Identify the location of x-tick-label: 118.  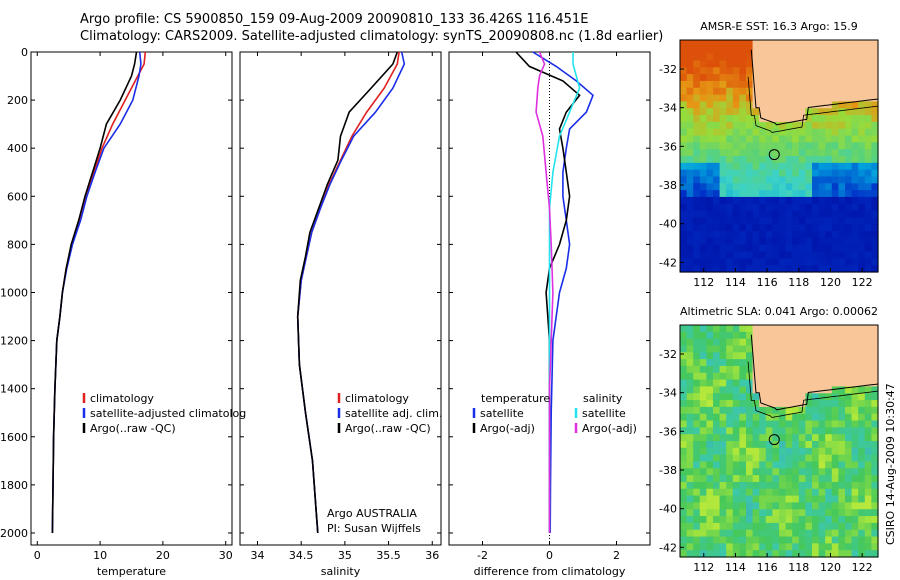
(798, 567).